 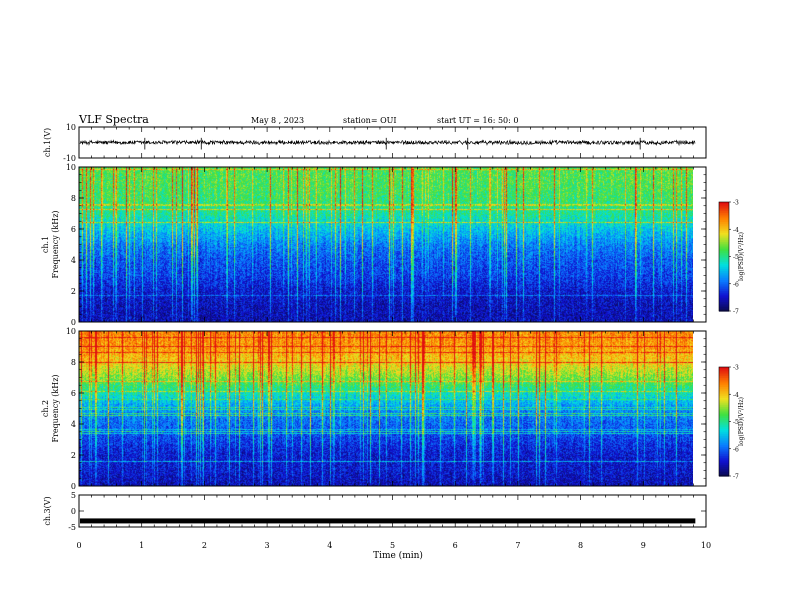 I want to click on figure-title: VLF Spectra, so click(x=113, y=119).